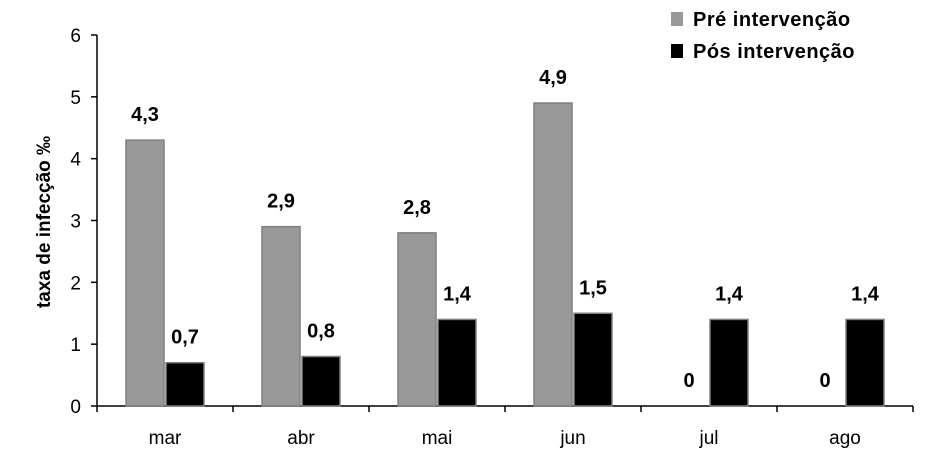 The image size is (925, 455). What do you see at coordinates (708, 438) in the screenshot?
I see `x-tick-label: jul` at bounding box center [708, 438].